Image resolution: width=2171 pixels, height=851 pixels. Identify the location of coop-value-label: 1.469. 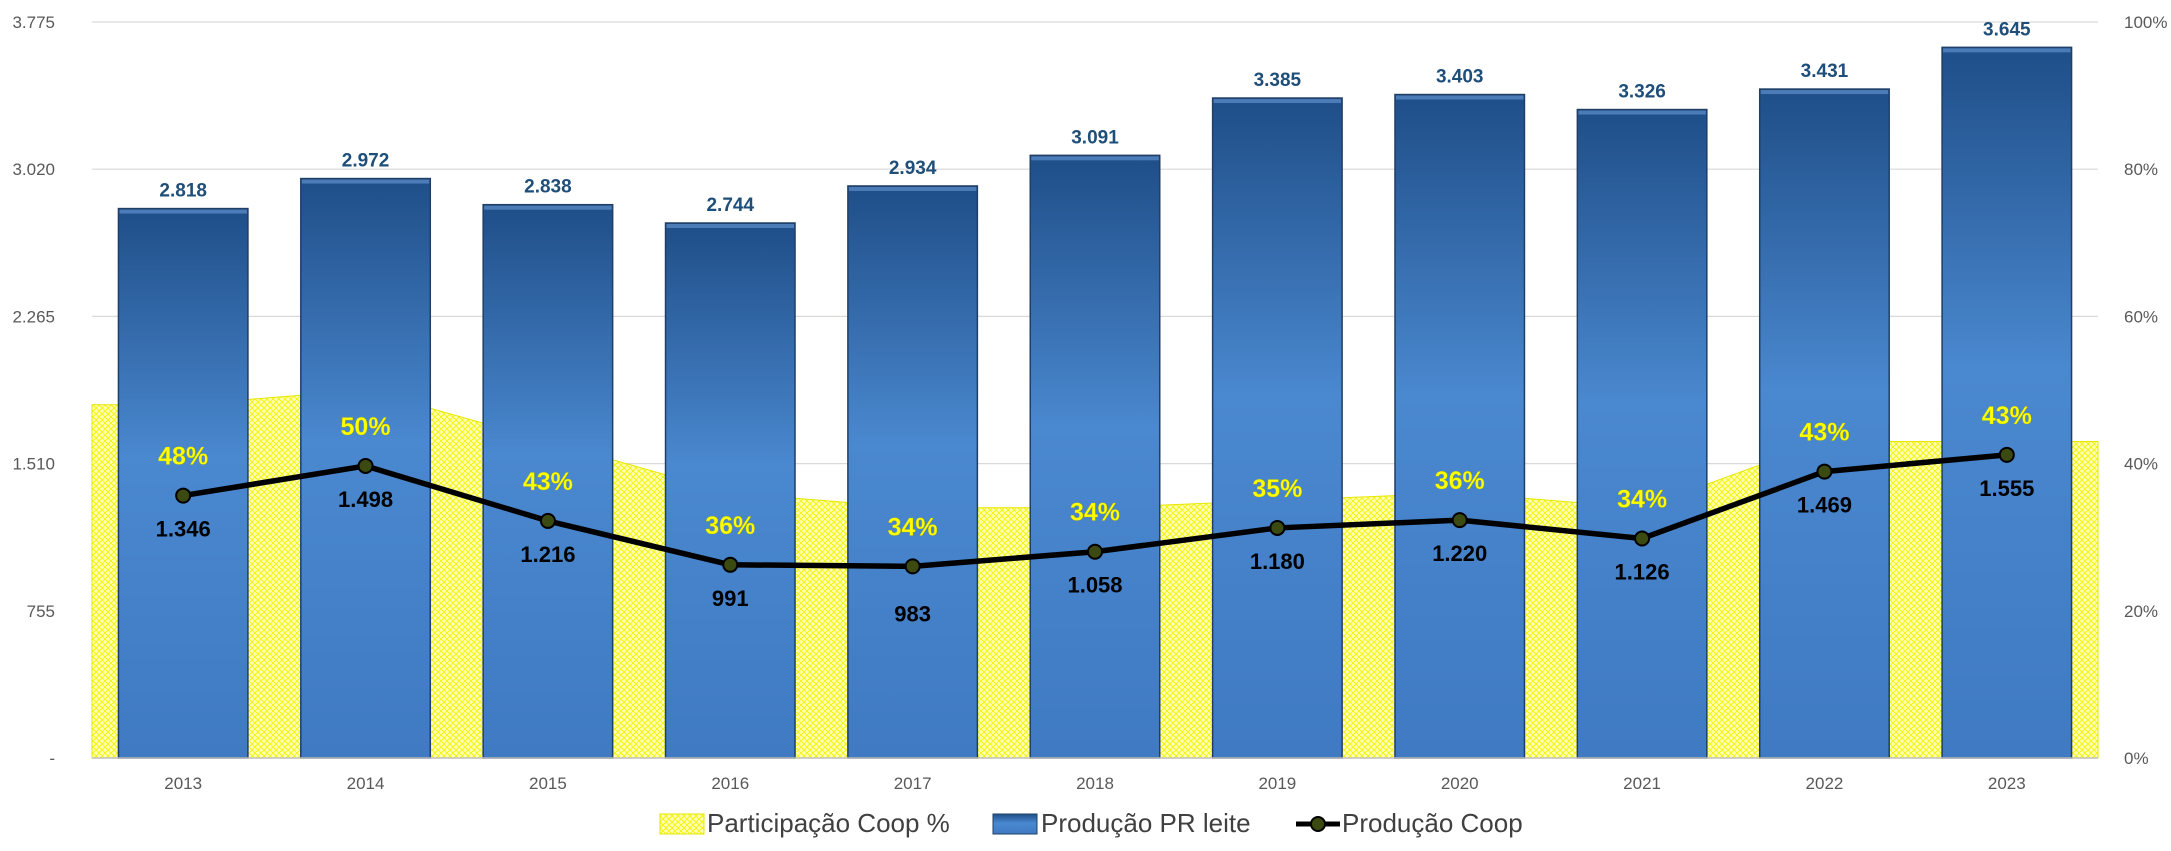
(1824, 505).